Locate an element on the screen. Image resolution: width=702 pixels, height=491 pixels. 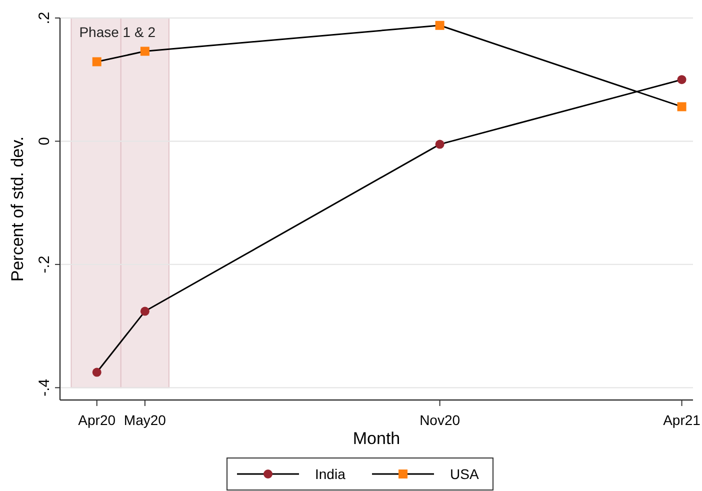
y-tick-label: -.2 is located at coordinates (44, 265).